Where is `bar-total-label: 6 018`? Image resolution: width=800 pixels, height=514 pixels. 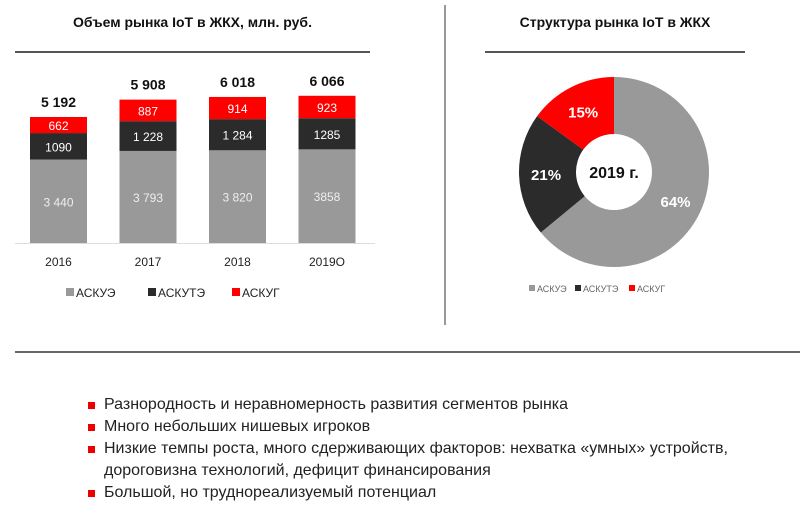 bar-total-label: 6 018 is located at coordinates (237, 82).